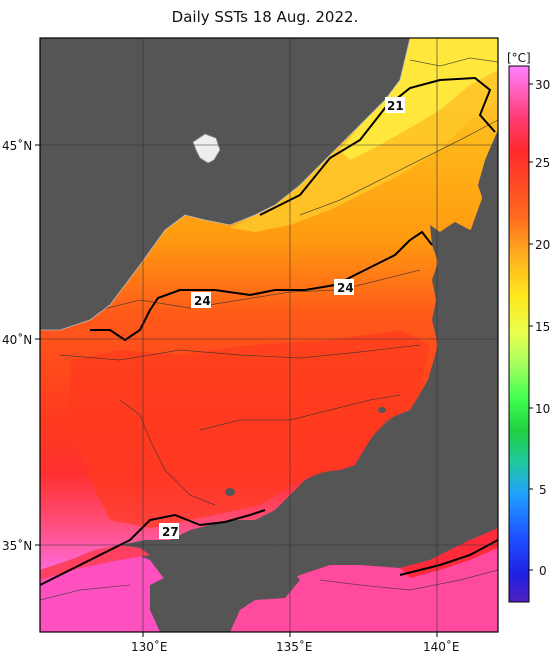 The height and width of the screenshot is (657, 558). I want to click on isotherm-label-21: 21, so click(395, 105).